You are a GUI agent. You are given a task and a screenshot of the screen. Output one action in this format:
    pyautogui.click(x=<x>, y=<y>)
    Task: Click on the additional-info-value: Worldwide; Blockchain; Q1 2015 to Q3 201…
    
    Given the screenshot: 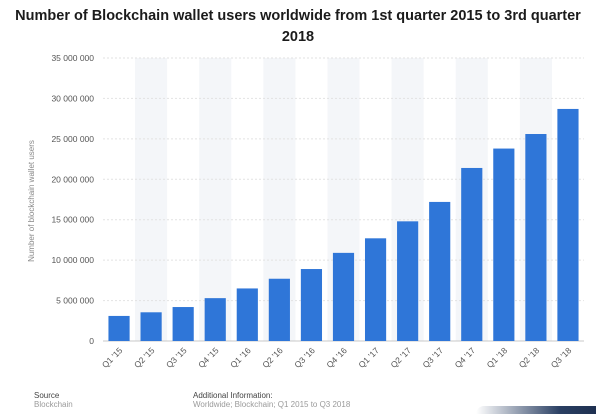 What is the action you would take?
    pyautogui.click(x=272, y=404)
    